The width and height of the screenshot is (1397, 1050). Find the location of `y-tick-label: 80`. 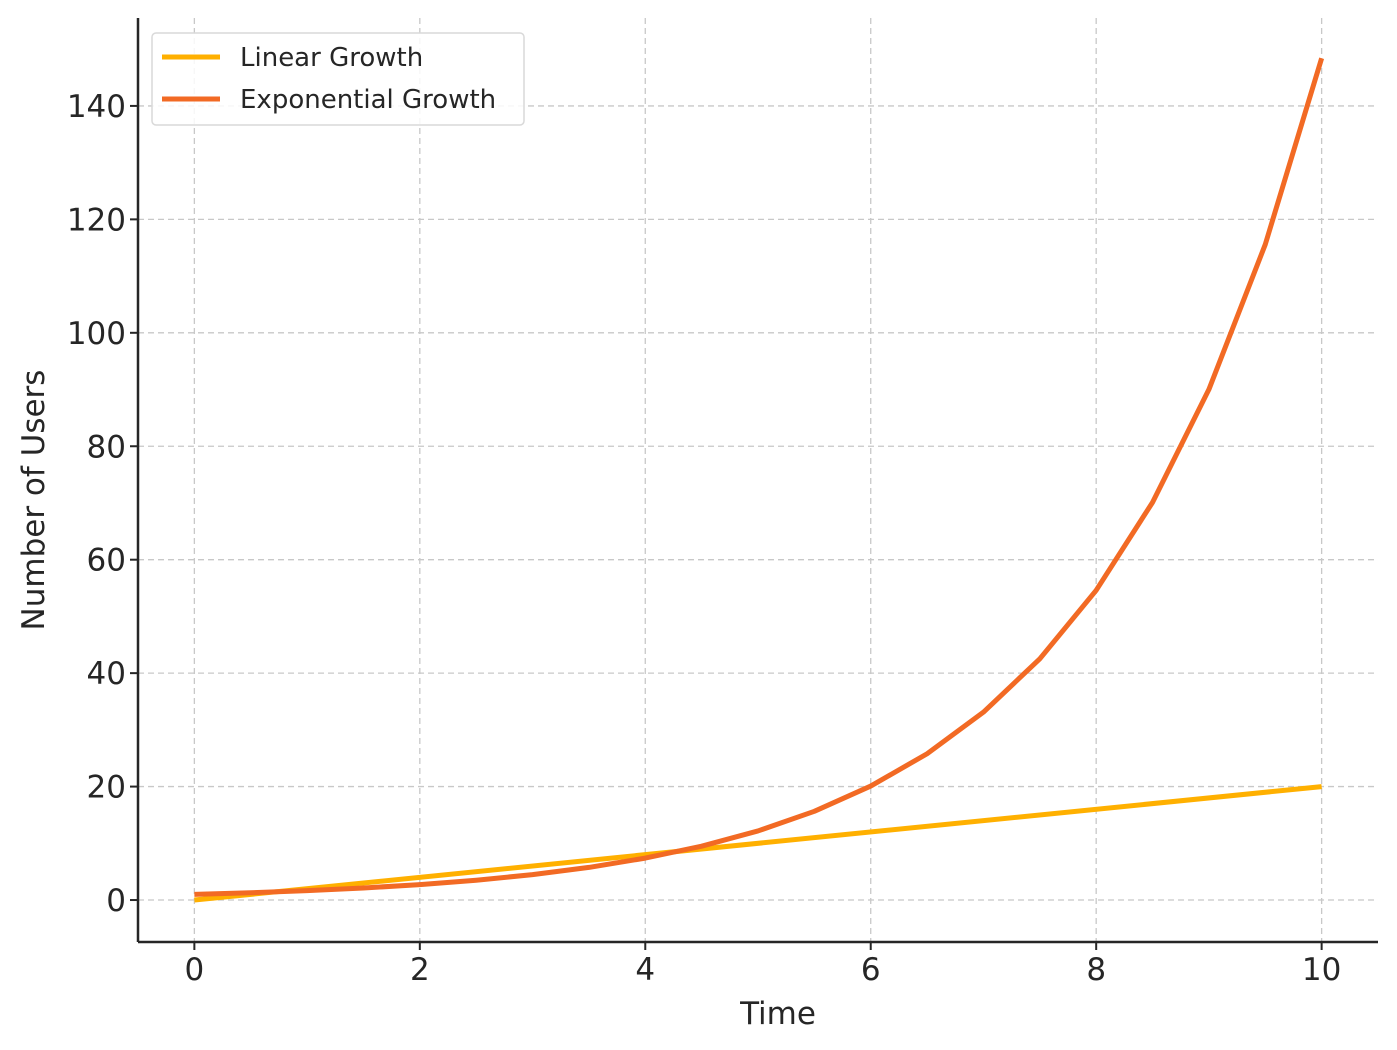

y-tick-label: 80 is located at coordinates (106, 447).